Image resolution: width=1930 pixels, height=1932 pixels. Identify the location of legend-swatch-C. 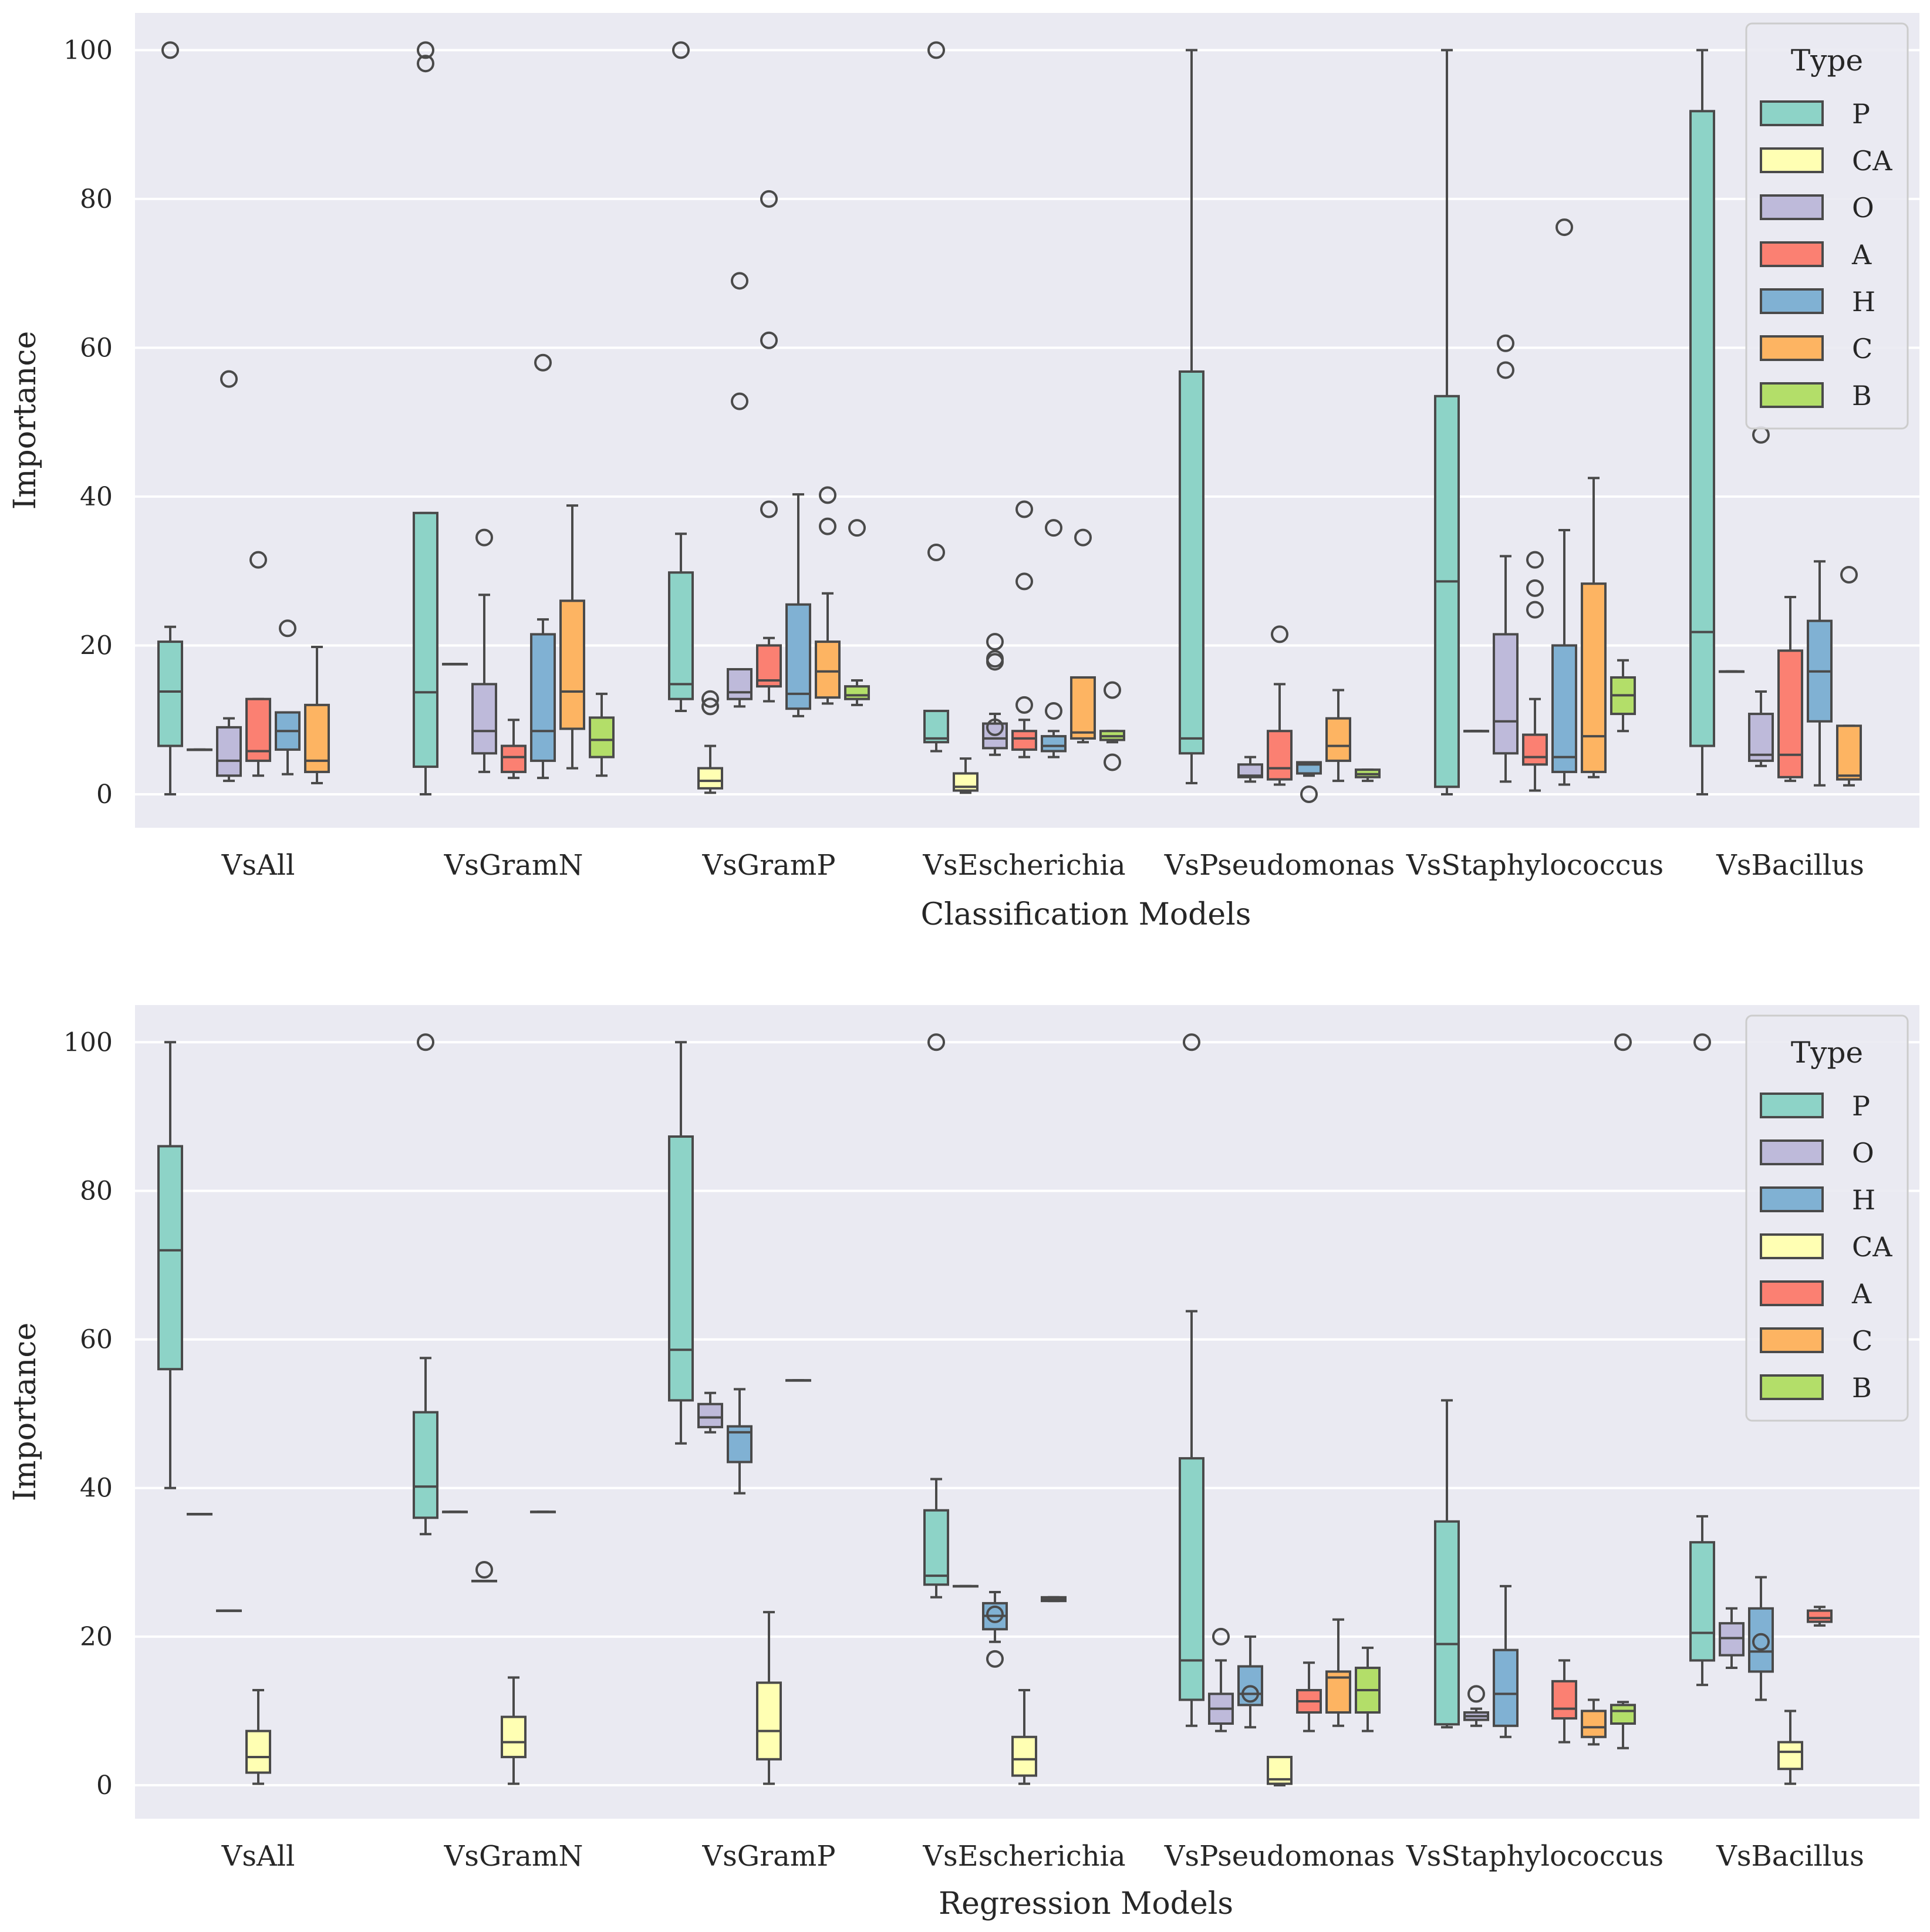
(1792, 348).